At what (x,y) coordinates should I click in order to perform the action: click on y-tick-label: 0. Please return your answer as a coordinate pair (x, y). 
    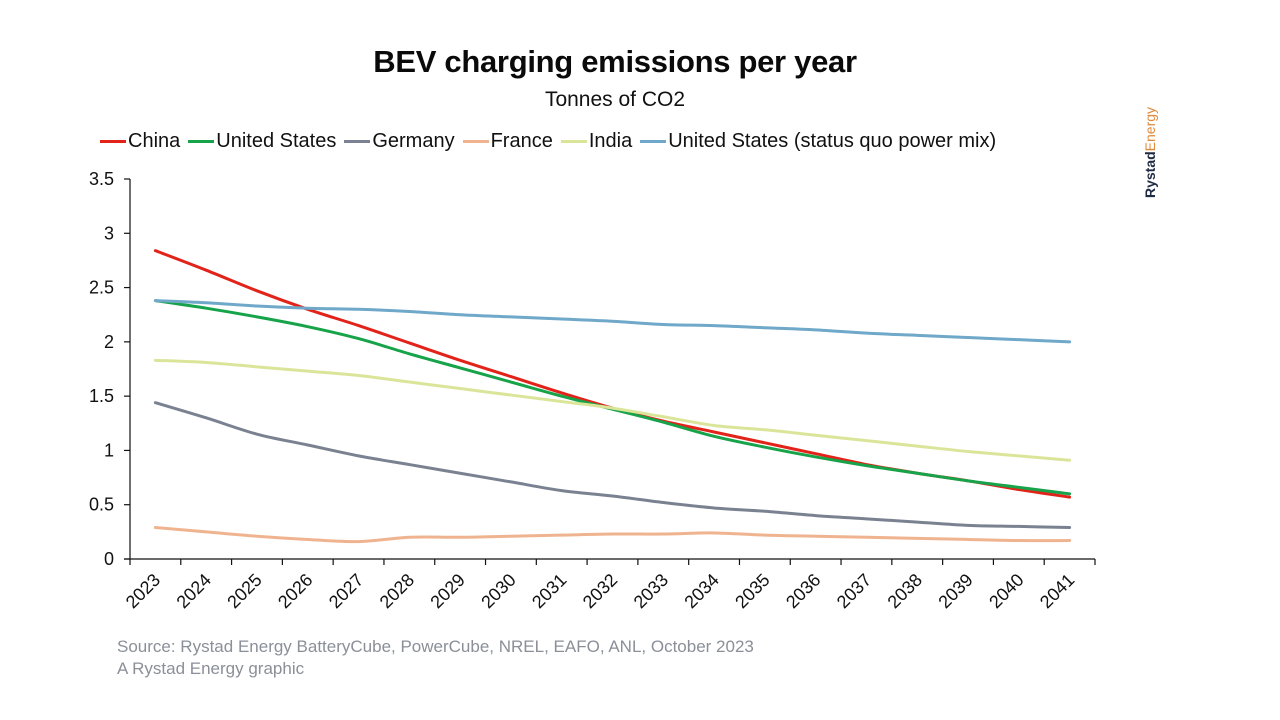
    Looking at the image, I should click on (109, 559).